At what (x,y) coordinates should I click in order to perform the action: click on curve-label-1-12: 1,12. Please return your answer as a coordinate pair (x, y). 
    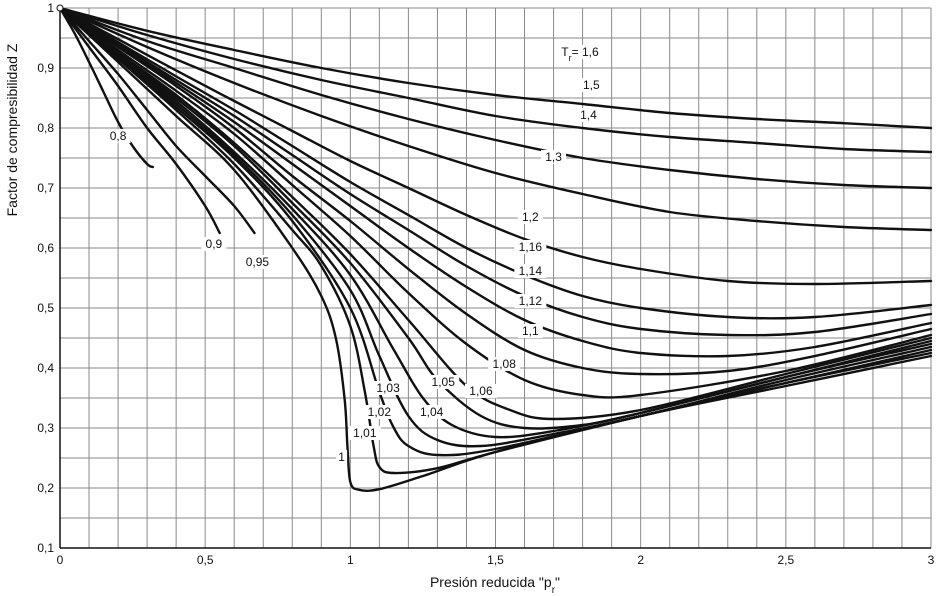
    Looking at the image, I should click on (531, 301).